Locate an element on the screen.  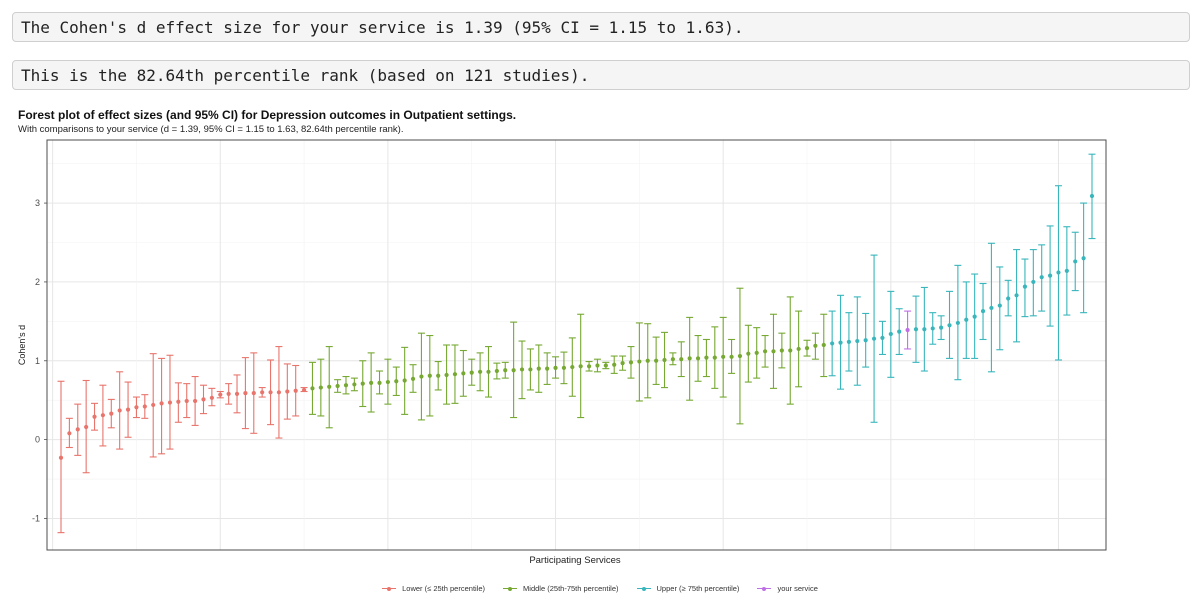
legend-item-upper: Upper (≥ 75th percentile) is located at coordinates (688, 588).